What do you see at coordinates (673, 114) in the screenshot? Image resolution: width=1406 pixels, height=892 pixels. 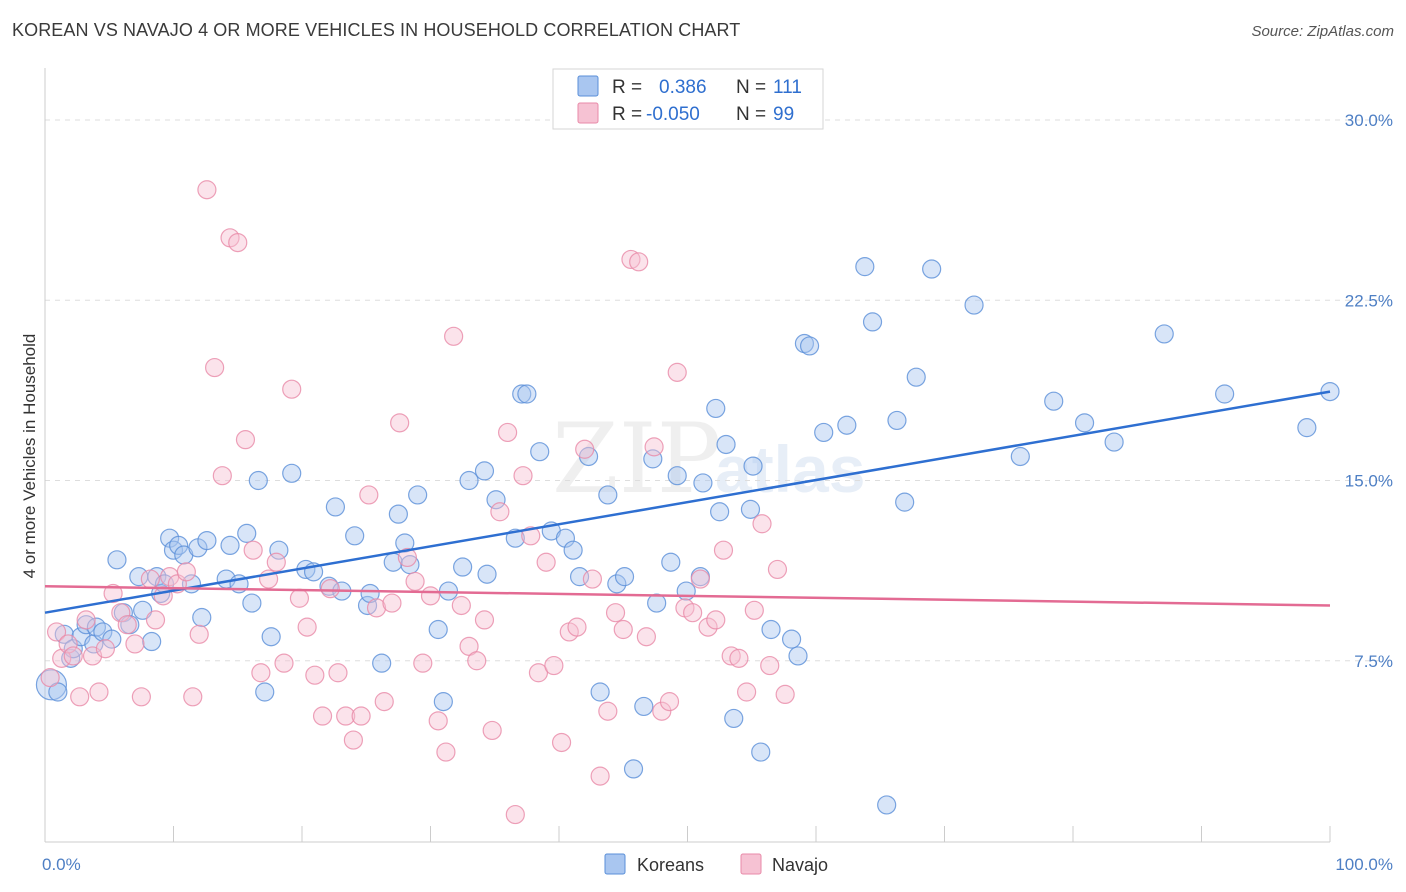 I see `legend-r-value-navajo: -0.050` at bounding box center [673, 114].